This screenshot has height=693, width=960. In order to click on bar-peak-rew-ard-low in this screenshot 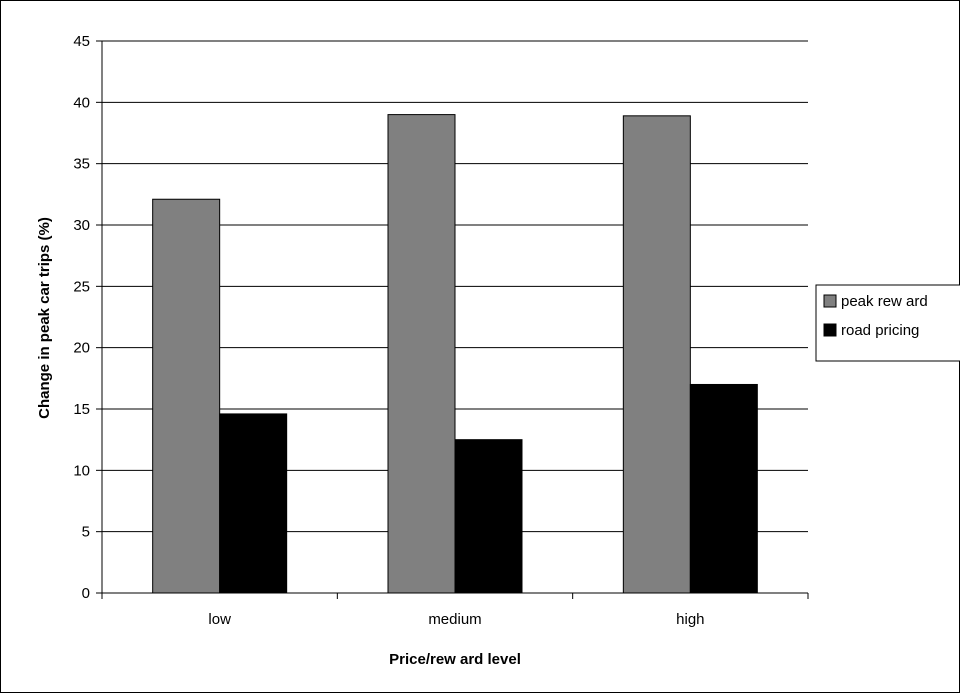, I will do `click(186, 396)`.